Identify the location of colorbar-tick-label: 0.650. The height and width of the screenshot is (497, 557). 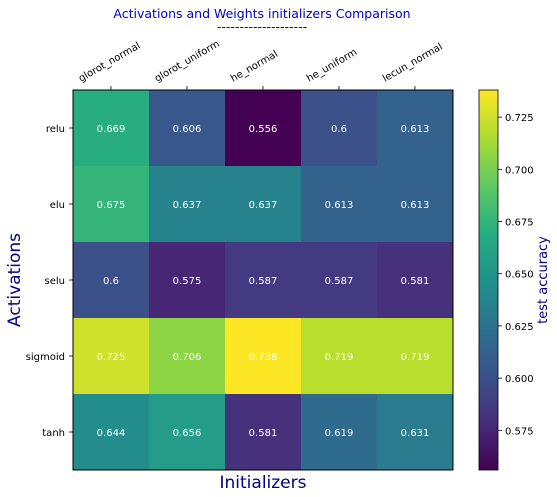
(519, 275).